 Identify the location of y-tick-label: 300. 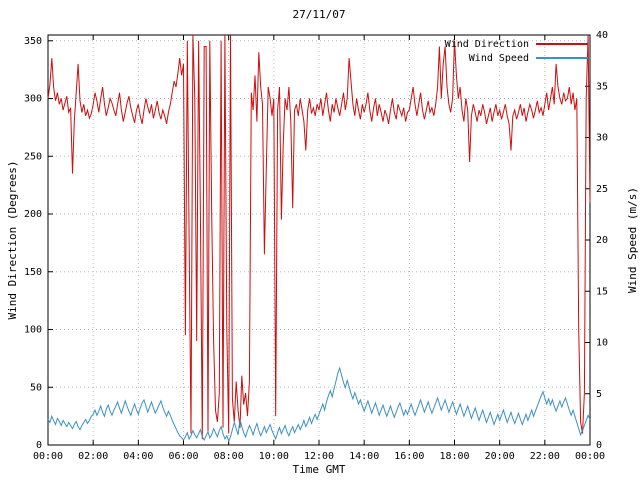
(33, 99).